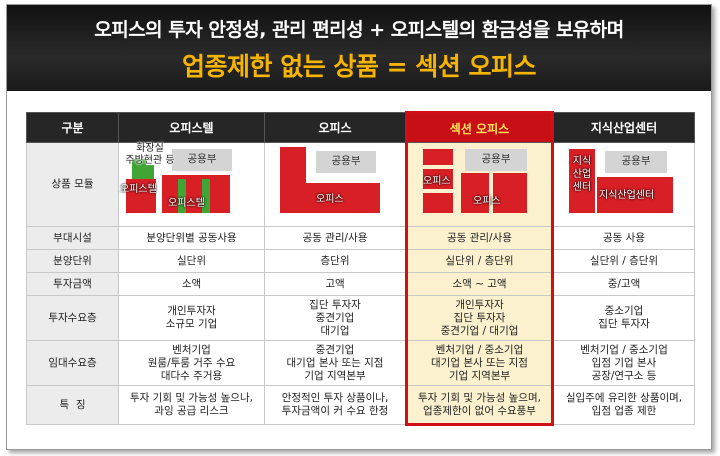 The image size is (720, 456). I want to click on row-label: 부대시설, so click(72, 238).